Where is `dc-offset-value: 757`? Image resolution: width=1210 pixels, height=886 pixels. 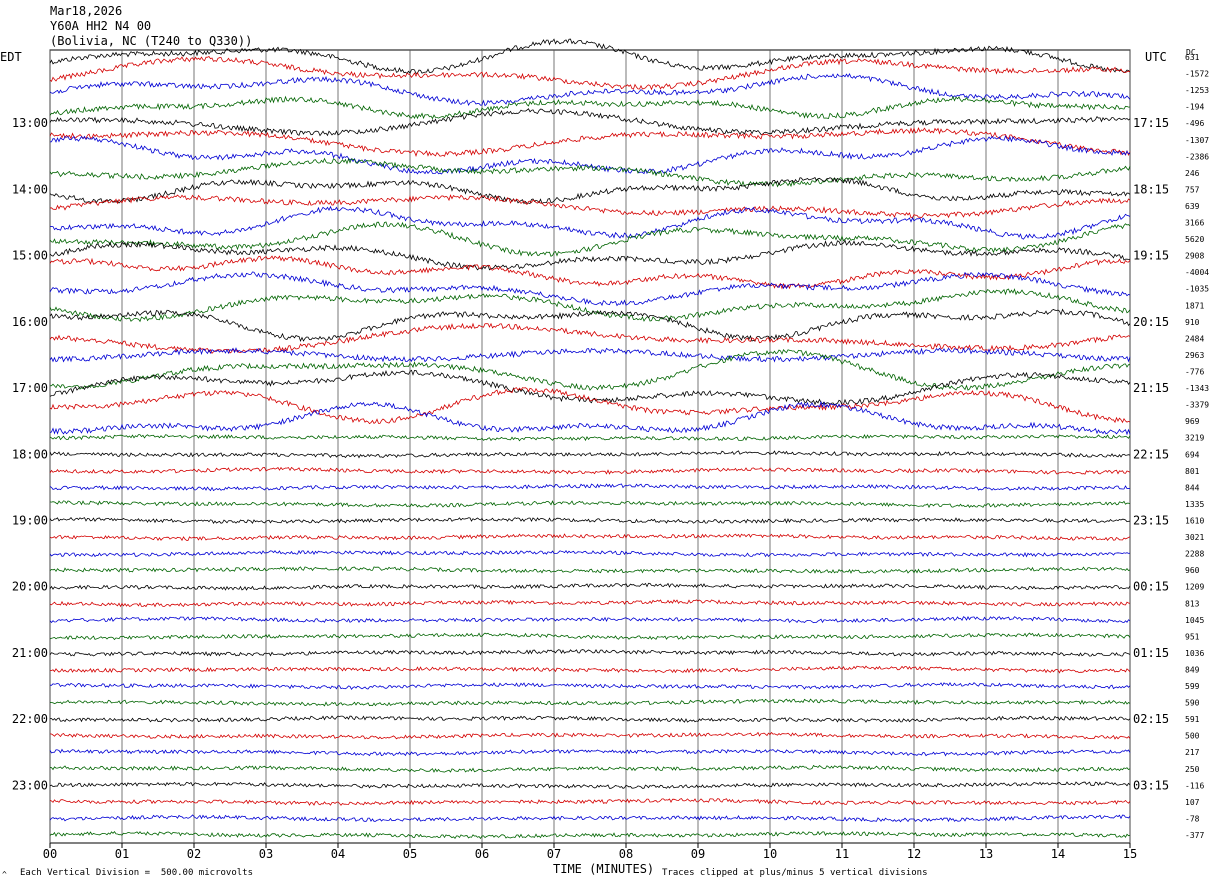 dc-offset-value: 757 is located at coordinates (1192, 189).